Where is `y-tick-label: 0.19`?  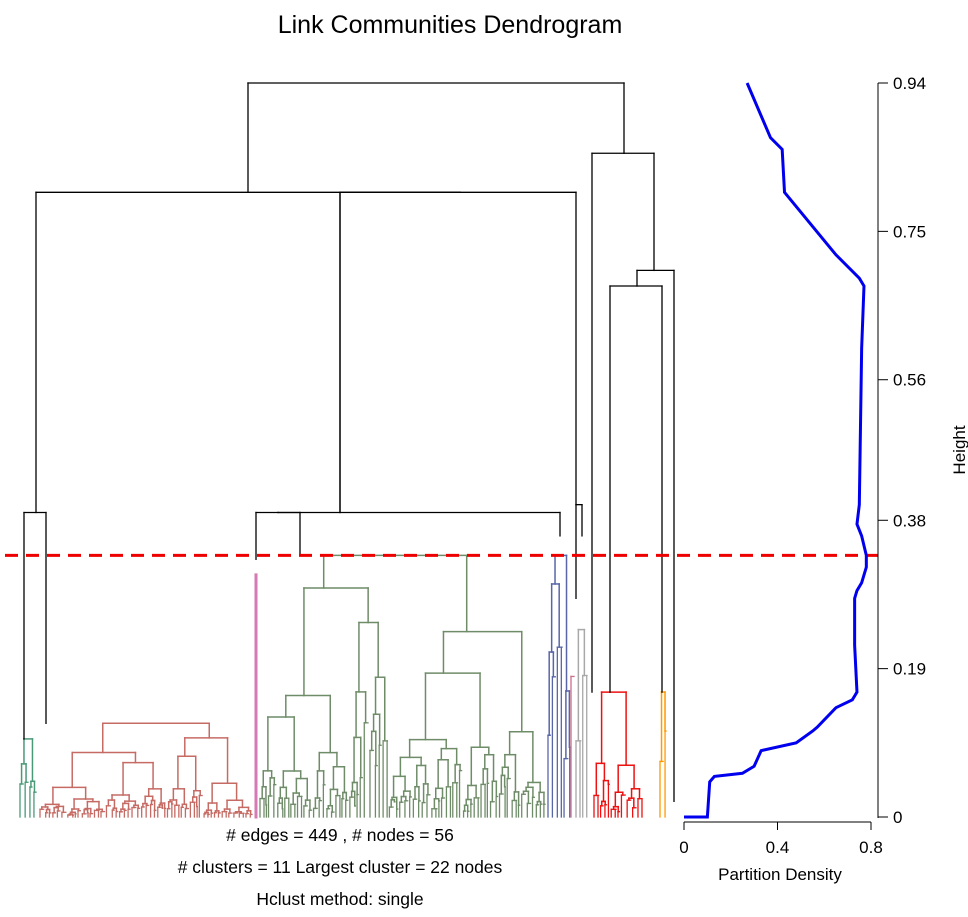 y-tick-label: 0.19 is located at coordinates (909, 669).